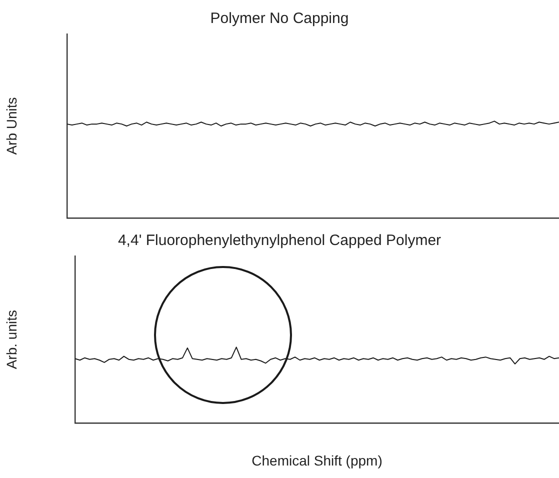 The height and width of the screenshot is (478, 559). Describe the element at coordinates (11, 126) in the screenshot. I see `y-axis-title: Arb Units` at that location.